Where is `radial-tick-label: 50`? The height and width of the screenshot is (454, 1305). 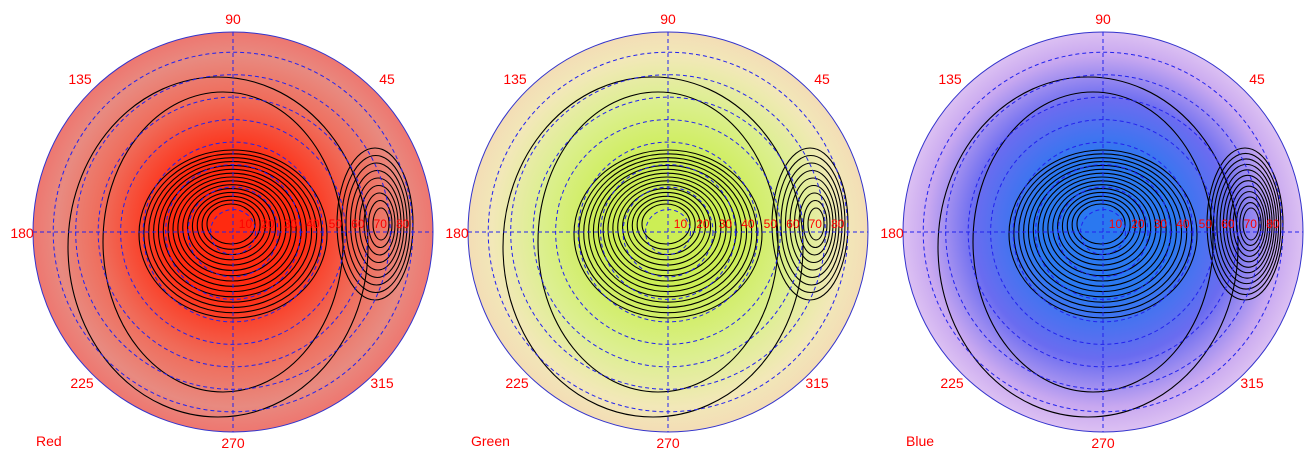
radial-tick-label: 50 is located at coordinates (771, 224).